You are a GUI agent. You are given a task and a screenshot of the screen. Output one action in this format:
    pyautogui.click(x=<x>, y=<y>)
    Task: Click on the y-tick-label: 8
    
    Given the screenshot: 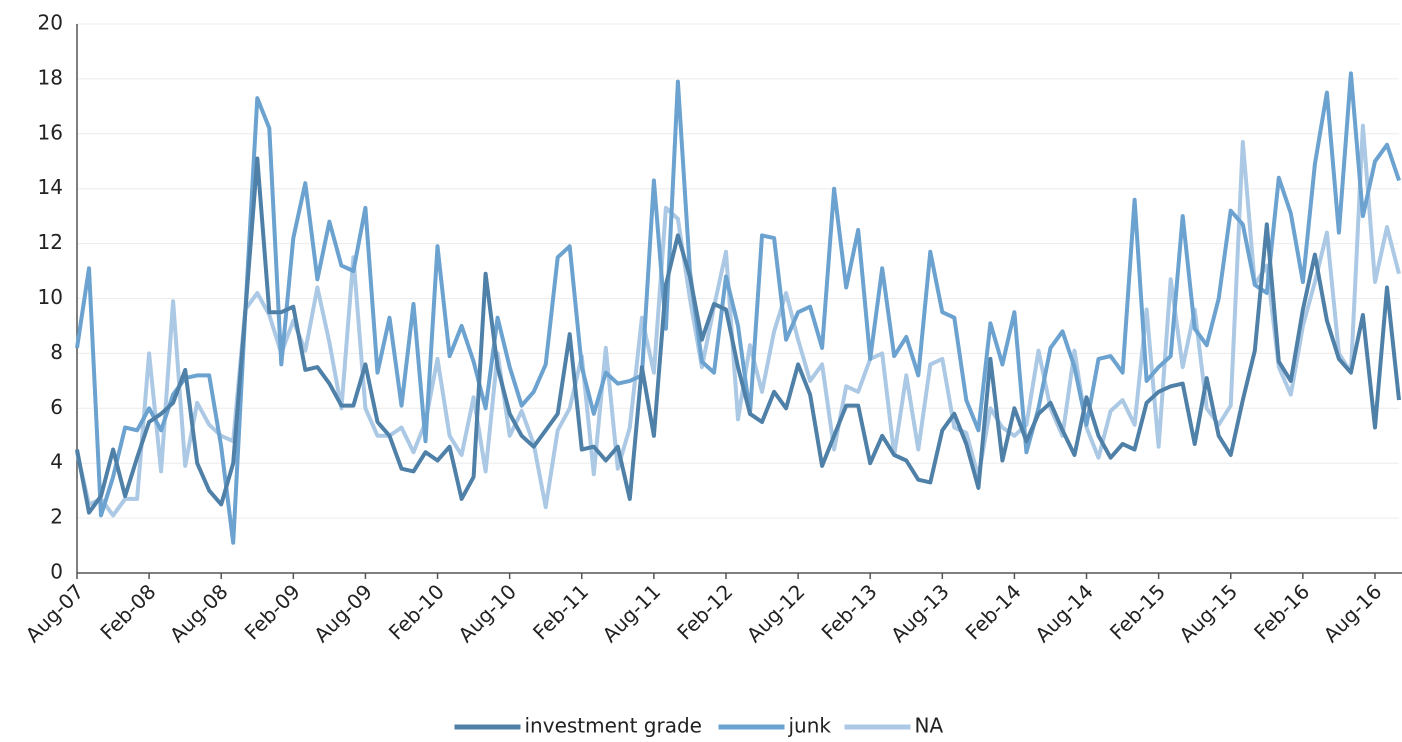 What is the action you would take?
    pyautogui.click(x=56, y=352)
    